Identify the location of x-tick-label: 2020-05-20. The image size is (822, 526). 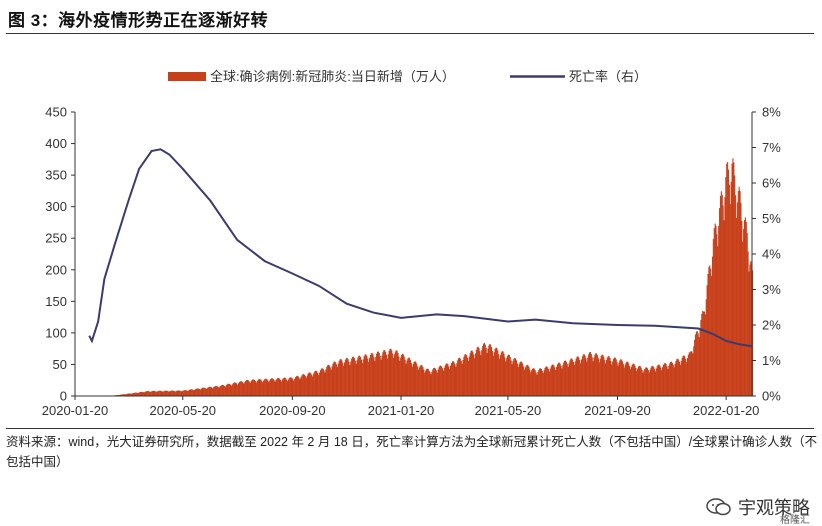
(183, 410).